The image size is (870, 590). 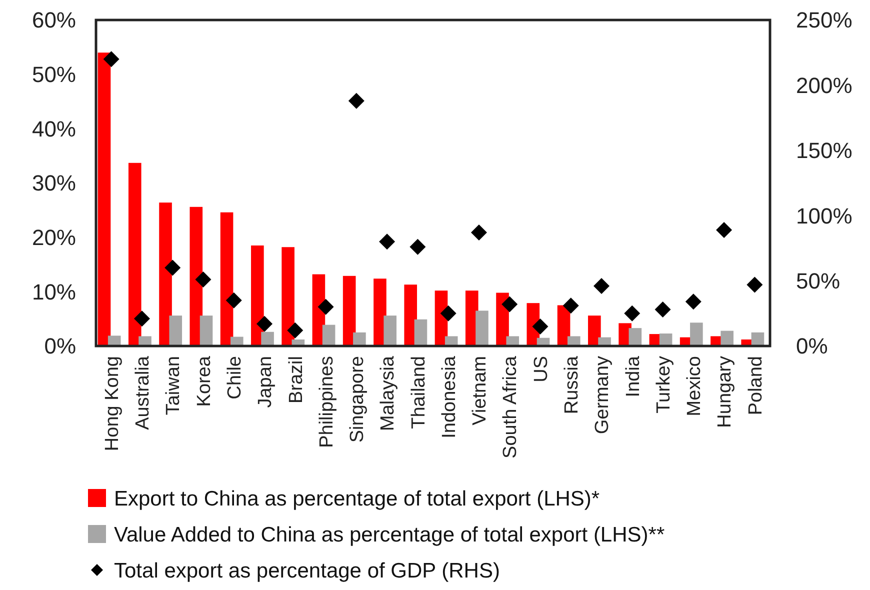 What do you see at coordinates (511, 407) in the screenshot?
I see `x-tick-label: South Africa` at bounding box center [511, 407].